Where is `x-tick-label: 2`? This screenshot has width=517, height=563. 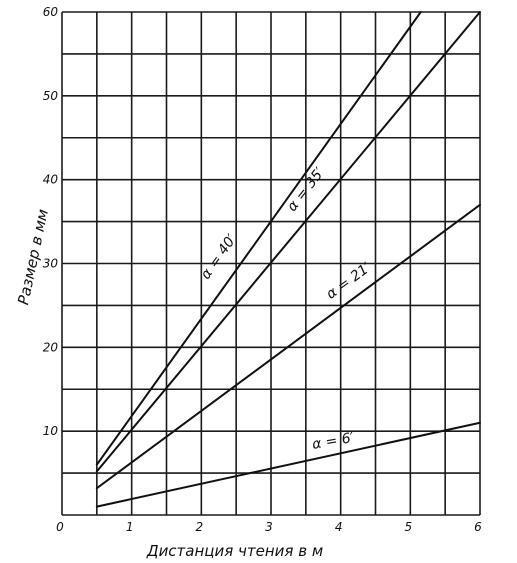 x-tick-label: 2 is located at coordinates (200, 527).